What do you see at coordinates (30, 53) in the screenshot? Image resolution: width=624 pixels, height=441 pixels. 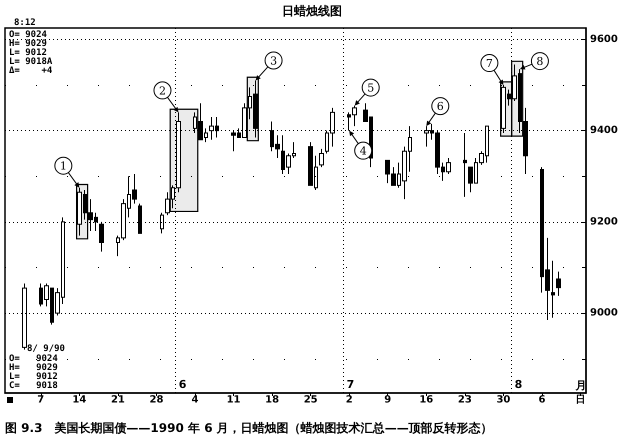 I see `annotation: O= 9024 H= 9029 L= 9012 L= 9018A Δ= +4` at bounding box center [30, 53].